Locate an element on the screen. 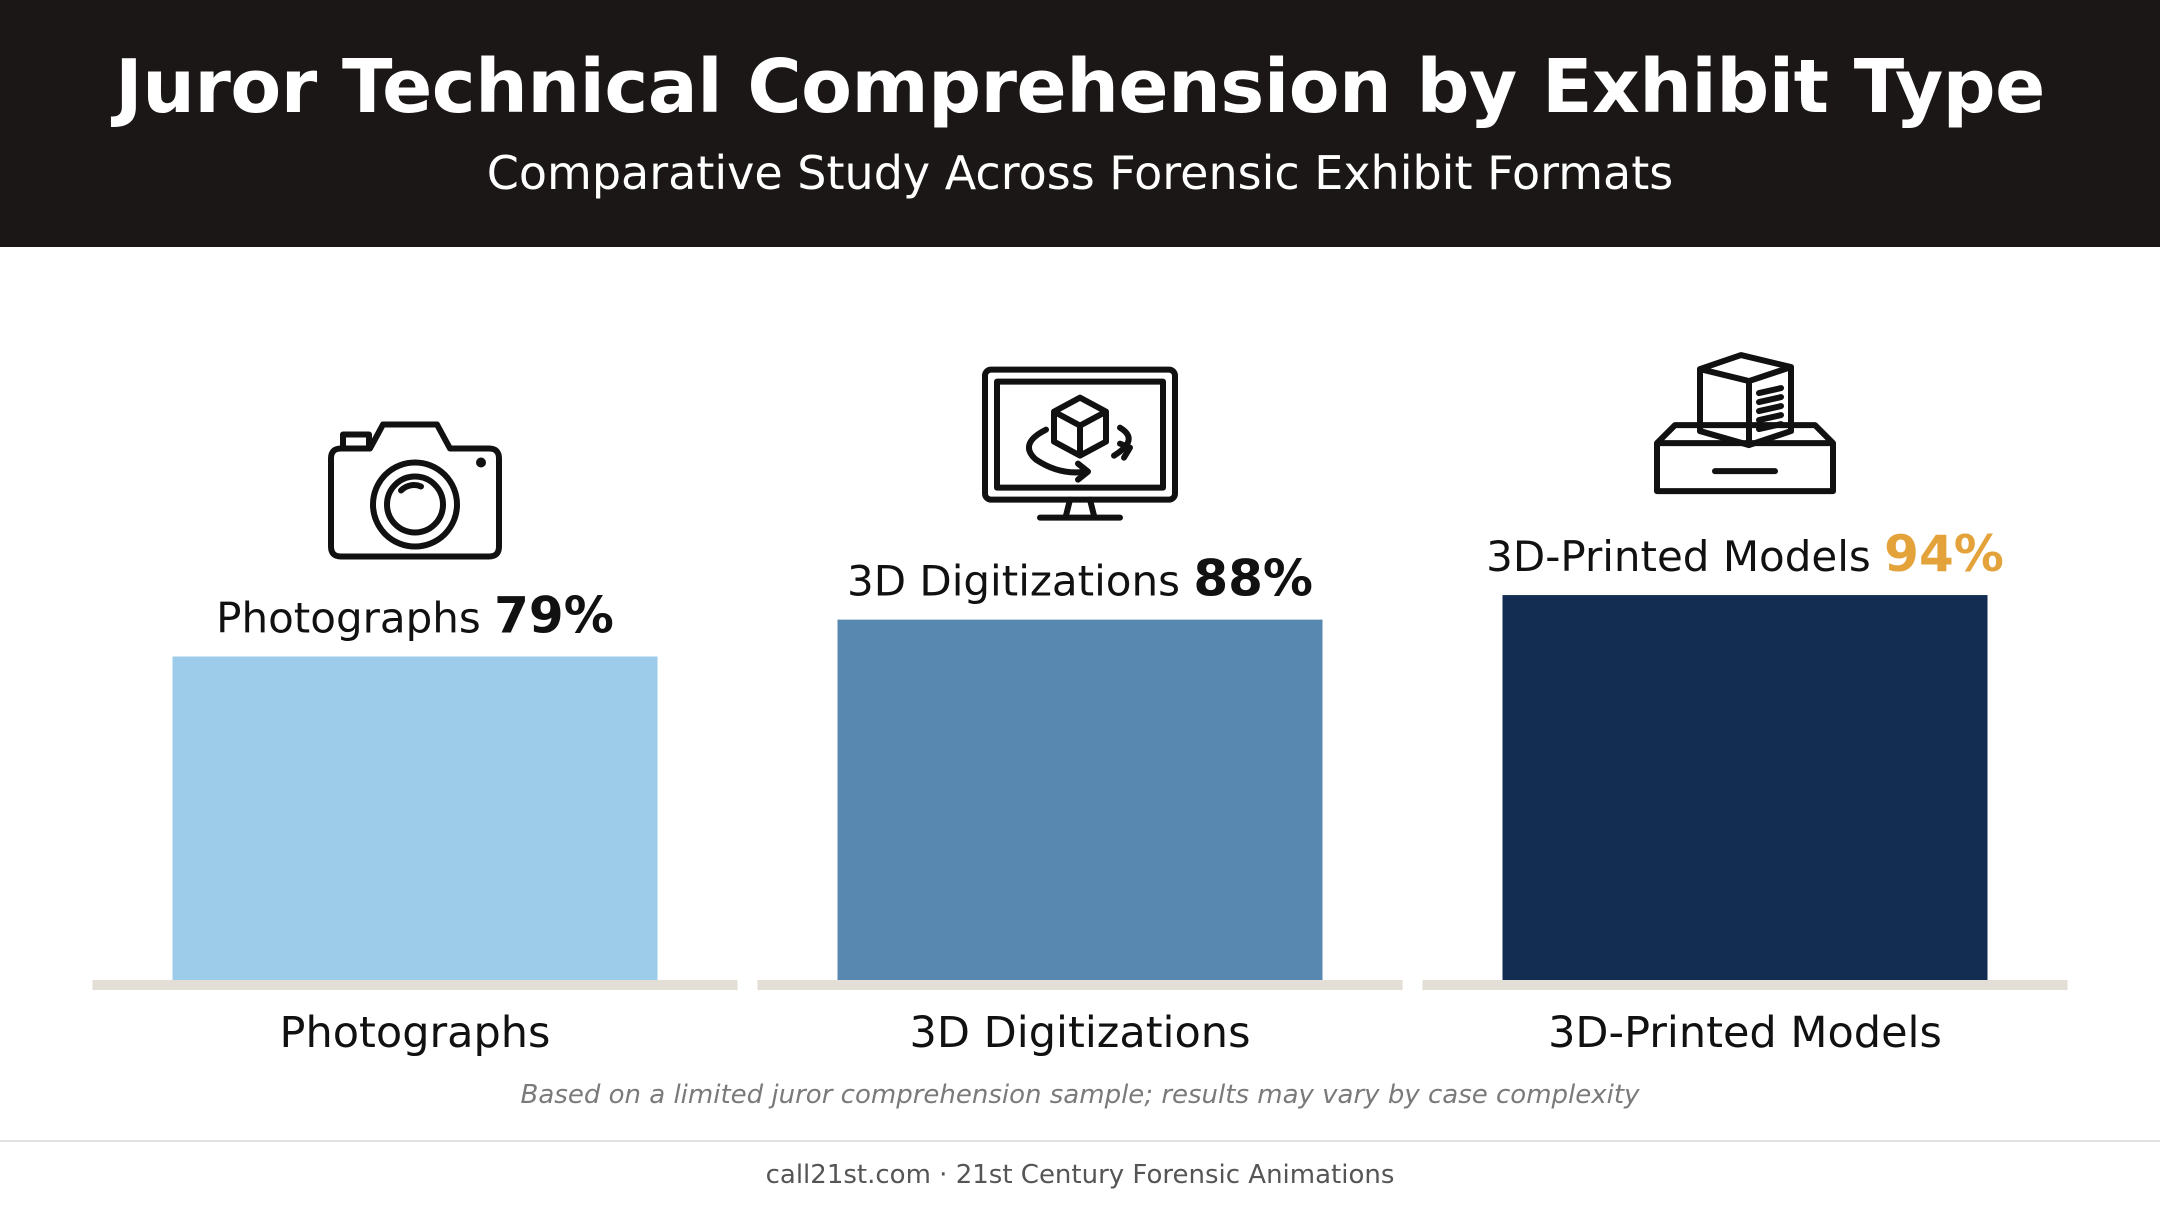 The height and width of the screenshot is (1206, 2160). data-label: Photographs 79% is located at coordinates (415, 615).